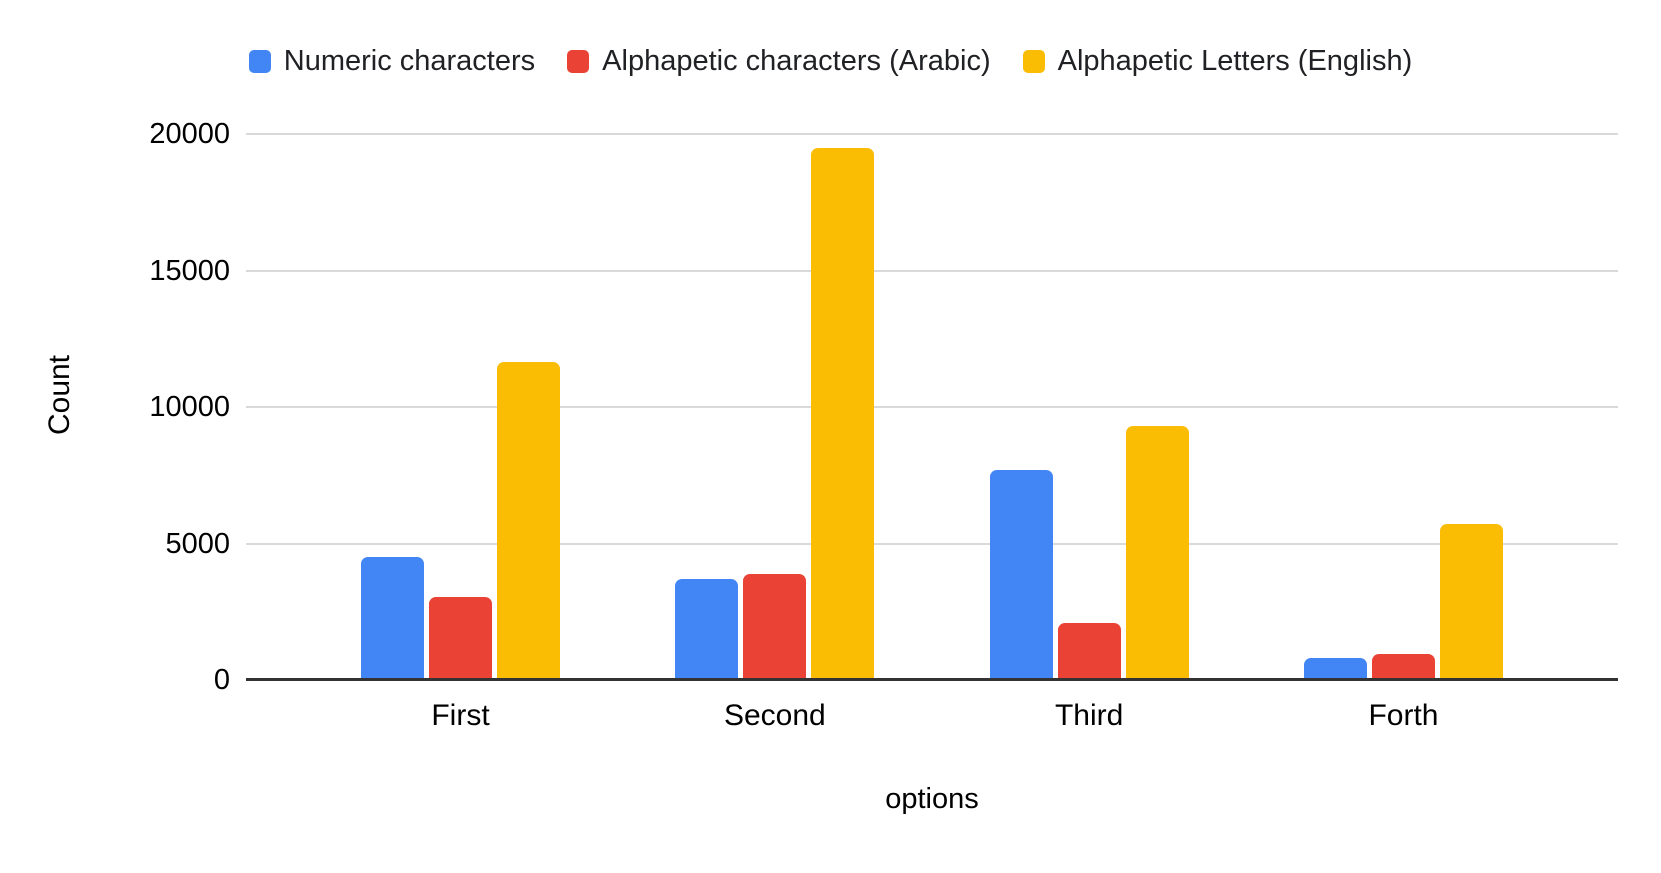  I want to click on y-axis-tick-labels: 0 5000 10000 15000 20000, so click(115, 407).